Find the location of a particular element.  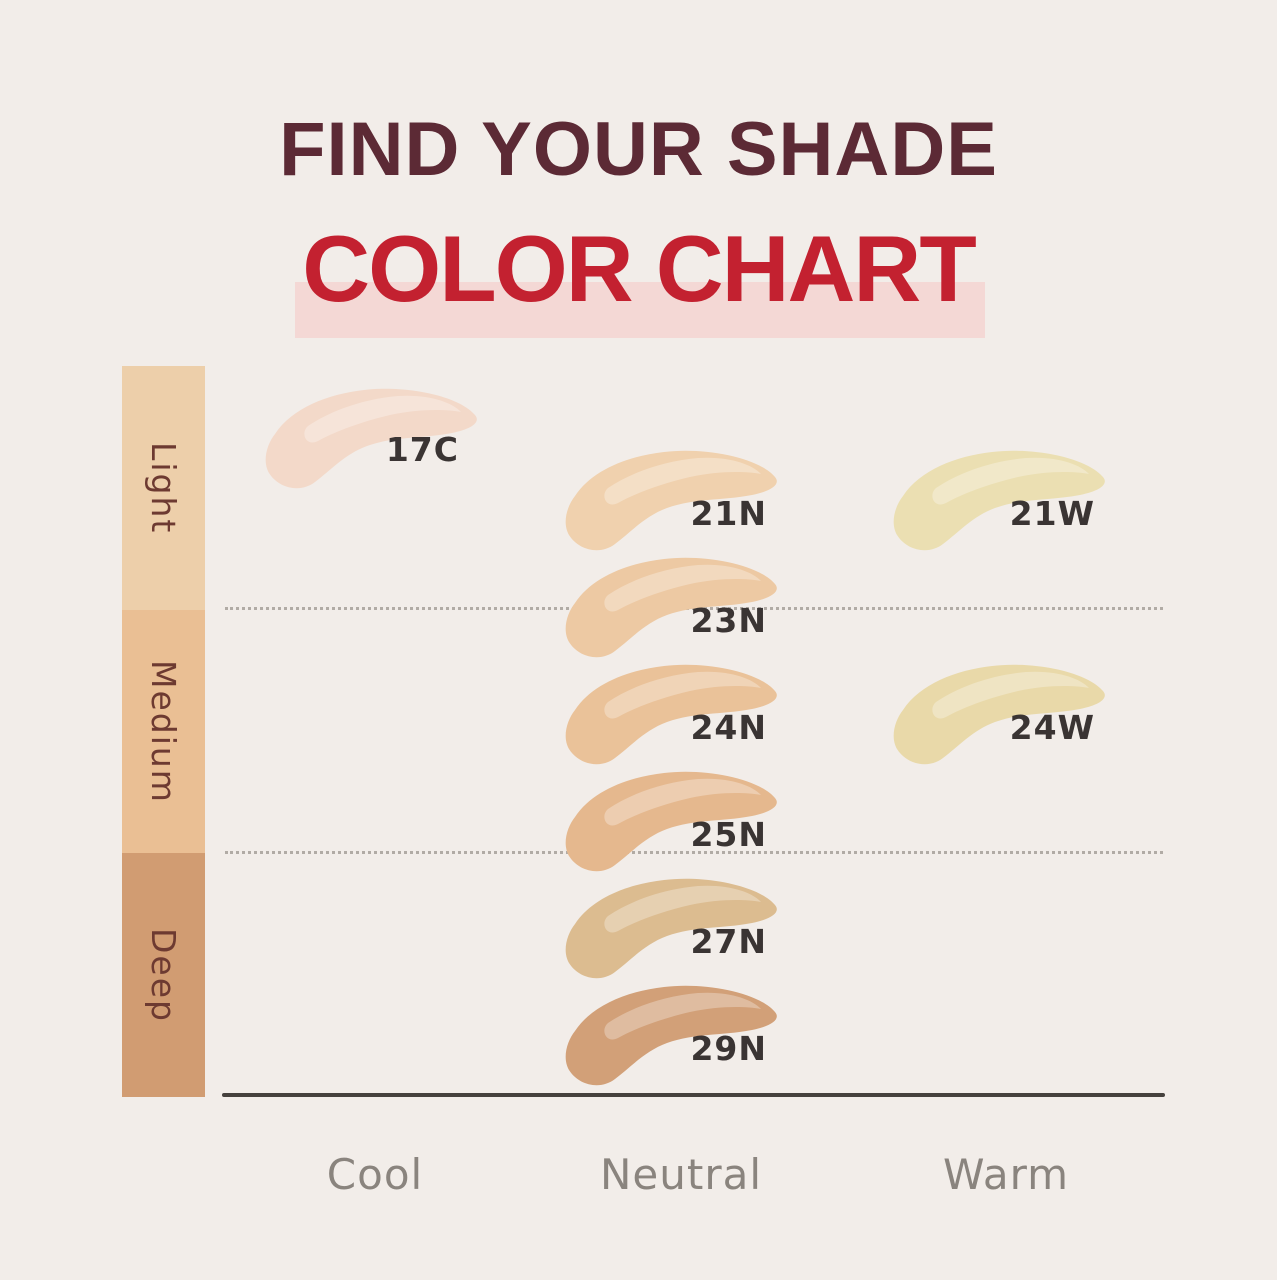

shade-label-29n: 29N is located at coordinates (728, 1048).